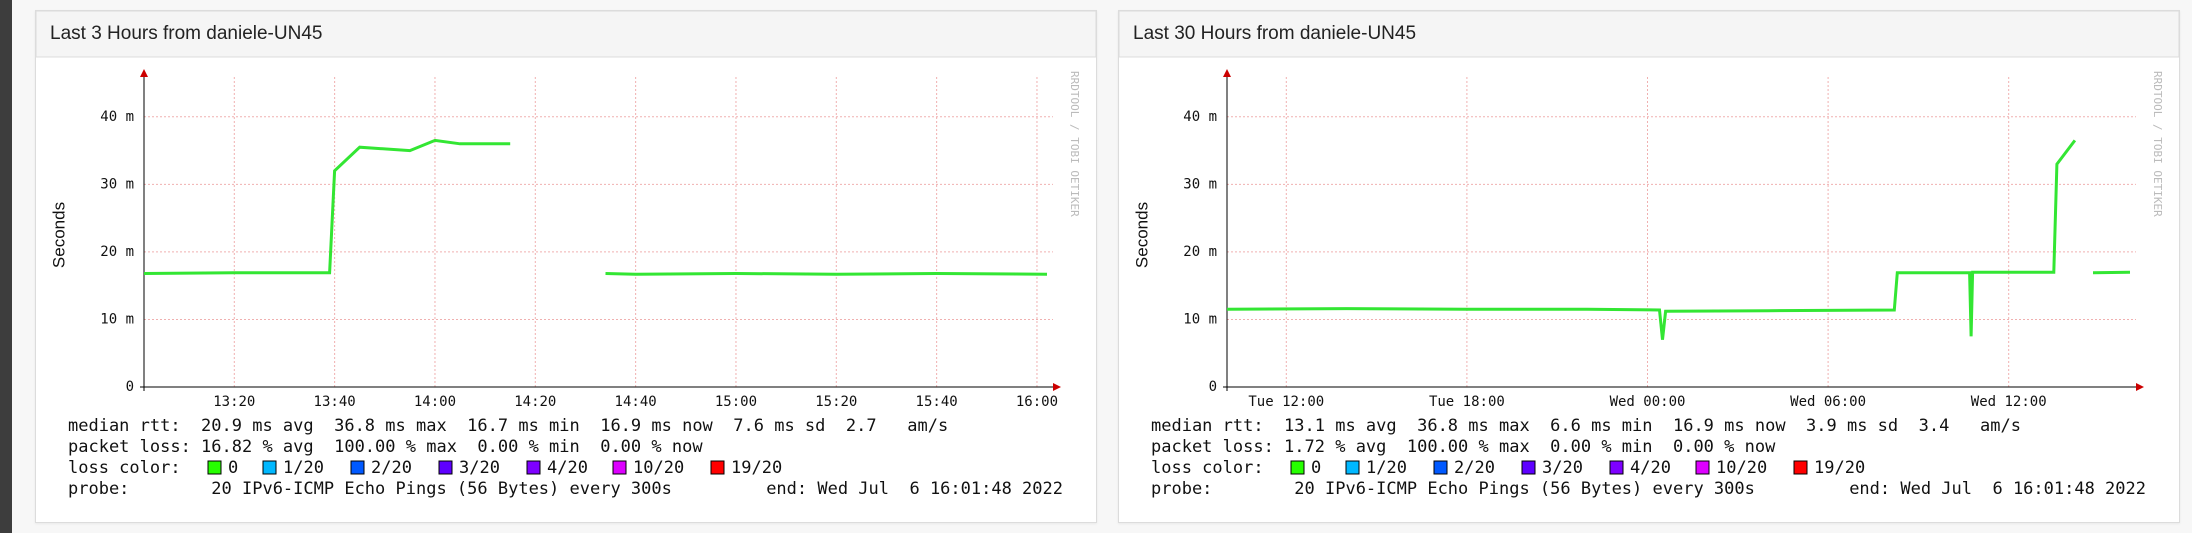 The height and width of the screenshot is (533, 2192). What do you see at coordinates (335, 402) in the screenshot?
I see `x-tick-label: 13:40` at bounding box center [335, 402].